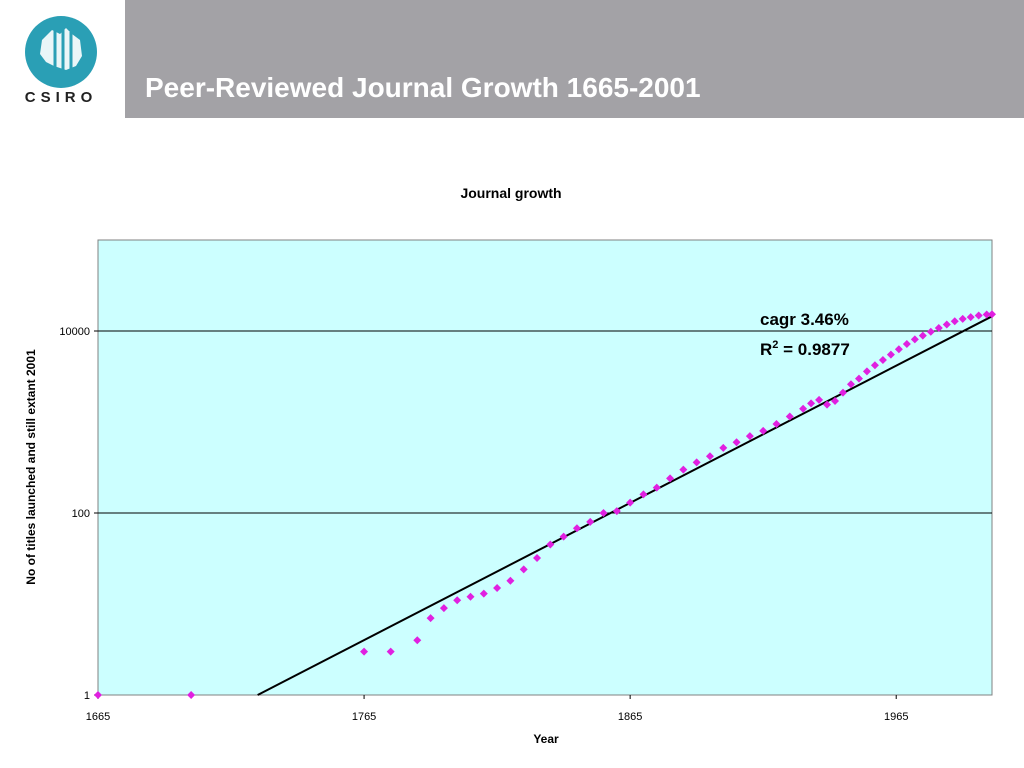 This screenshot has height=768, width=1024. Describe the element at coordinates (62, 59) in the screenshot. I see `csiro-logo: CSIRO` at that location.